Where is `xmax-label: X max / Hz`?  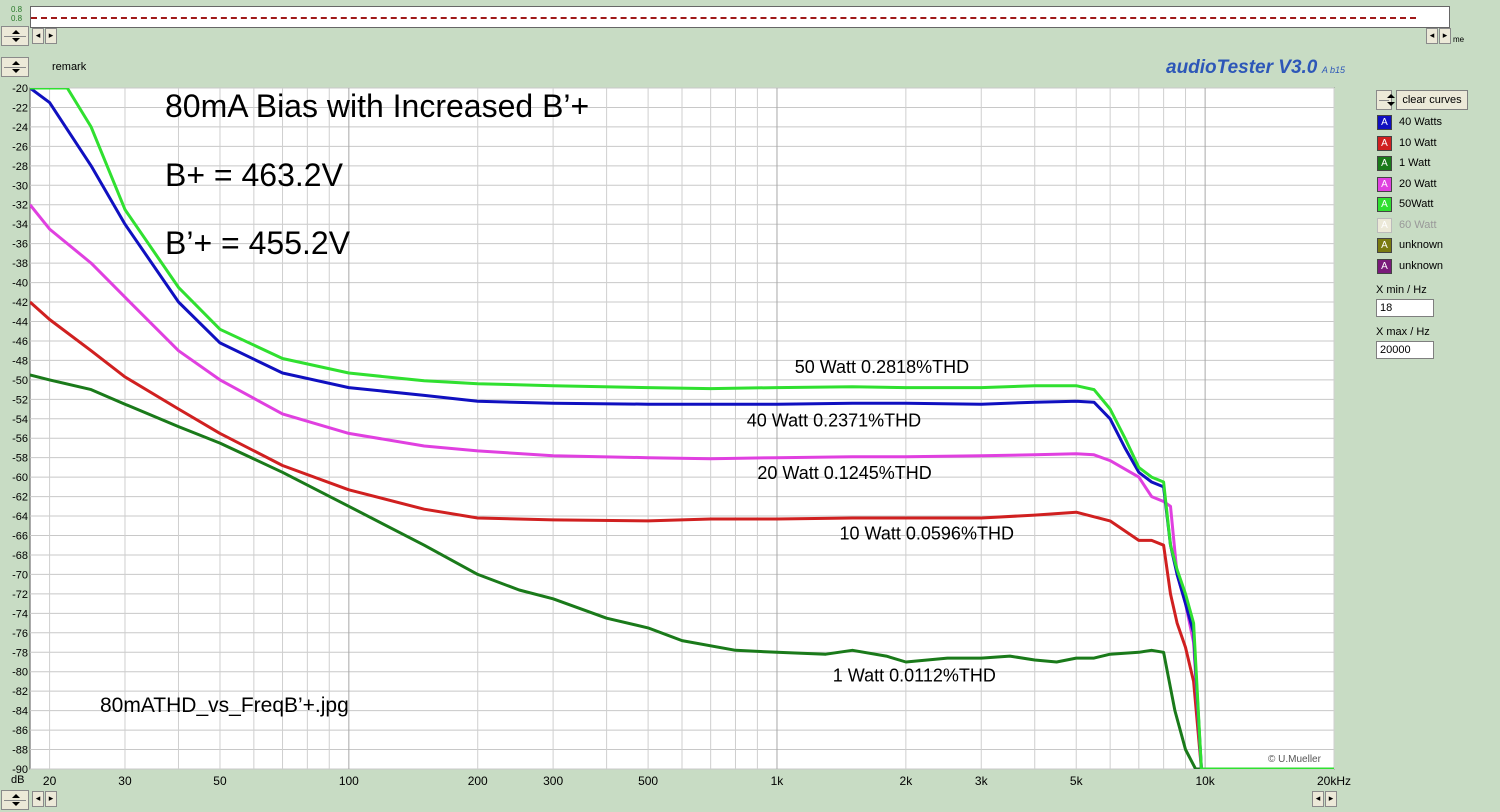
xmax-label: X max / Hz is located at coordinates (1403, 332).